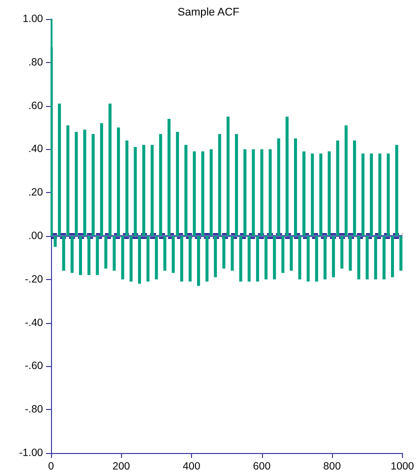  Describe the element at coordinates (31, 453) in the screenshot. I see `y-tick-label: -1.00` at that location.